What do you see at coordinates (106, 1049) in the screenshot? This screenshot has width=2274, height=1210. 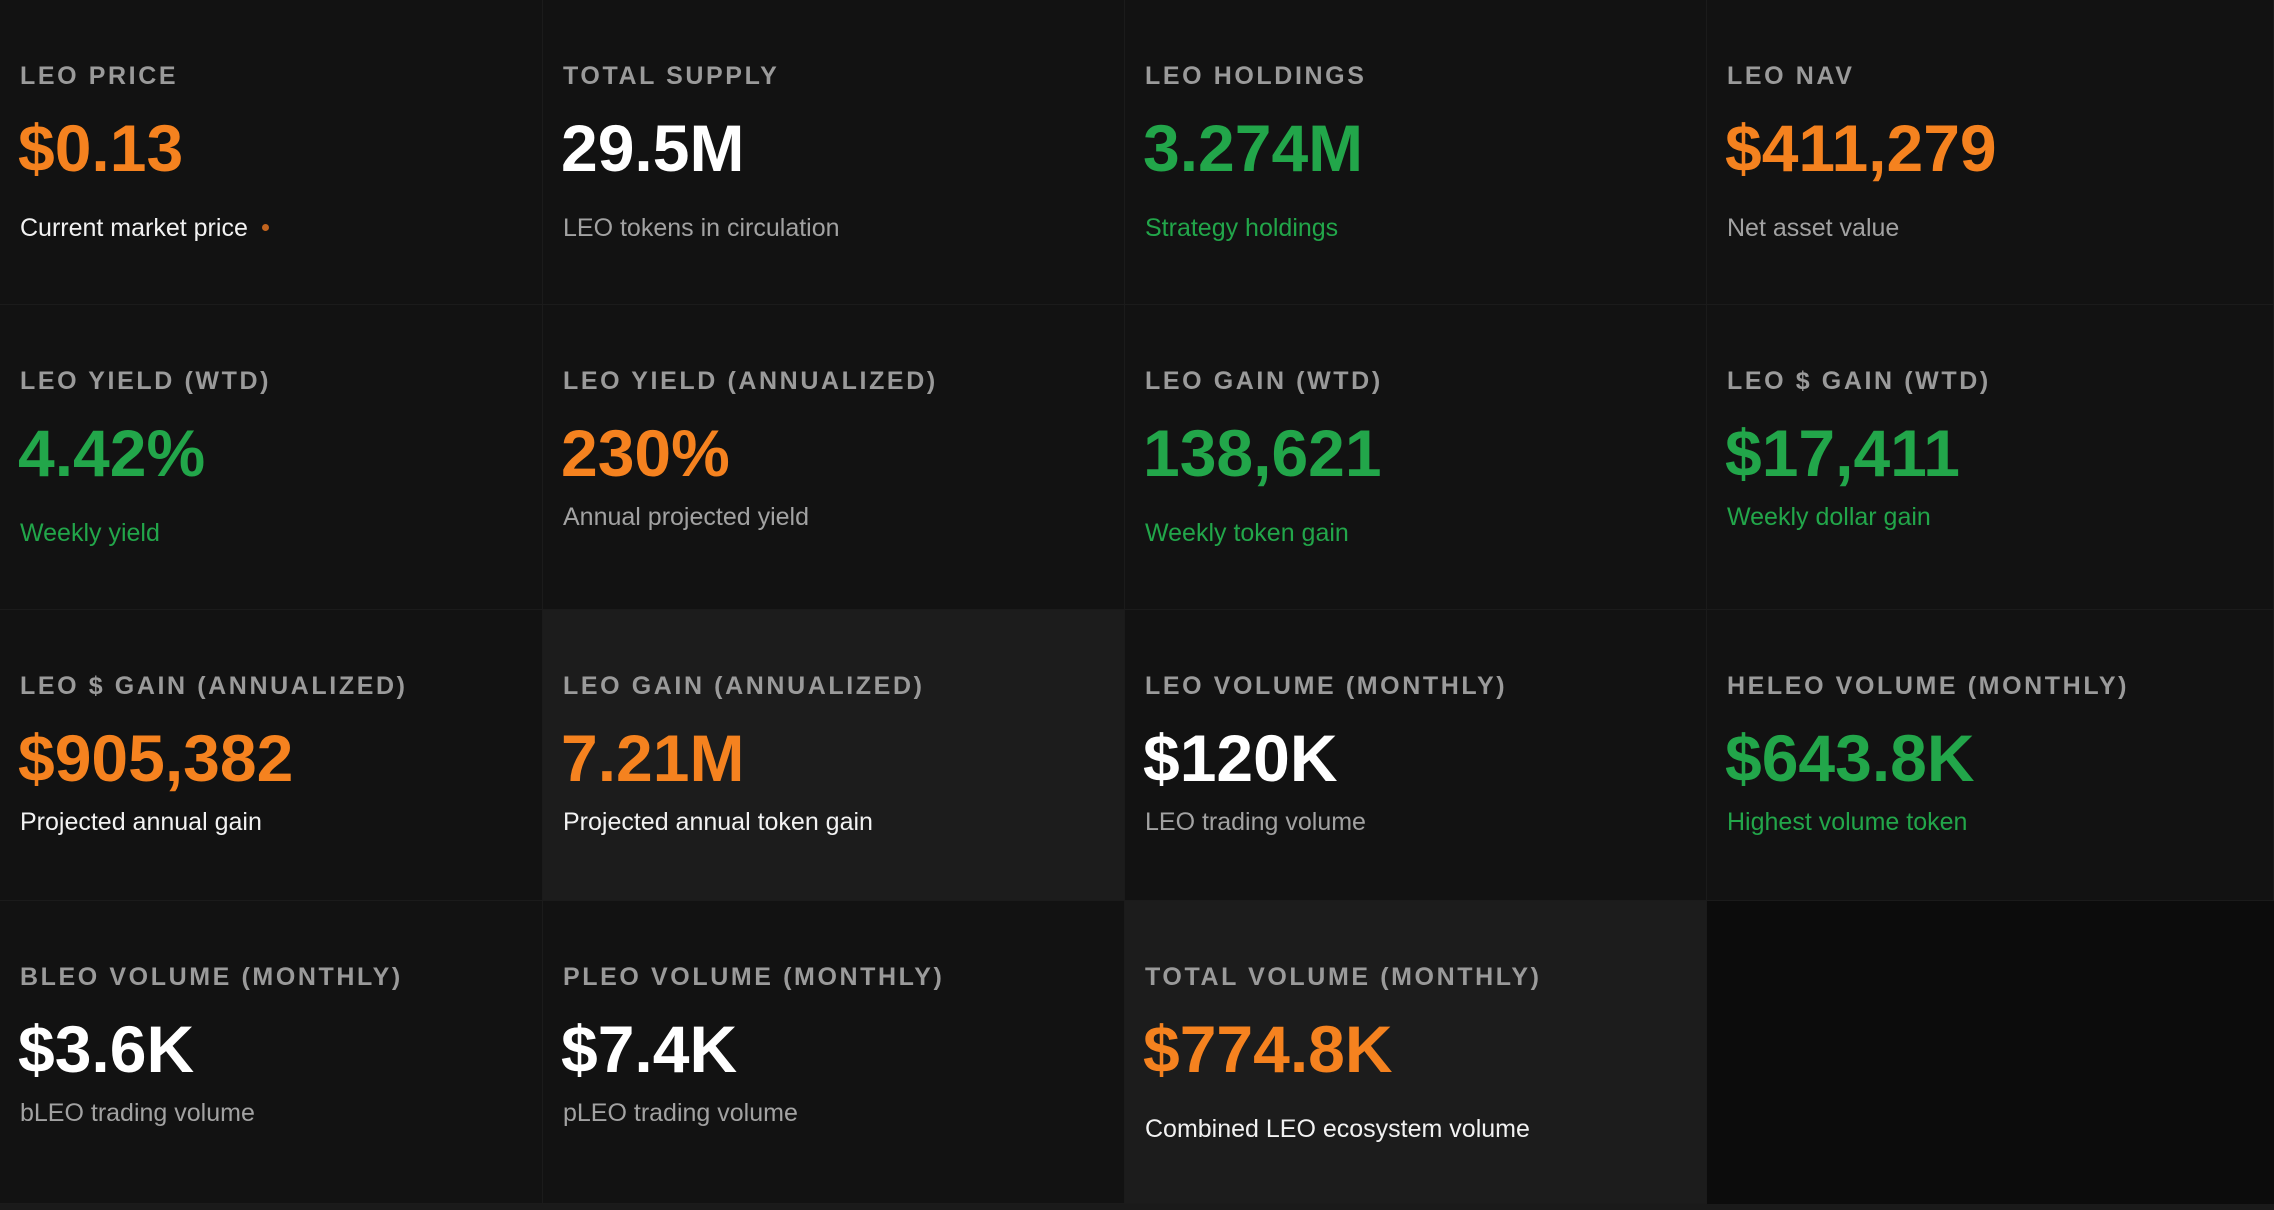 I see `card-value: $3.6K` at bounding box center [106, 1049].